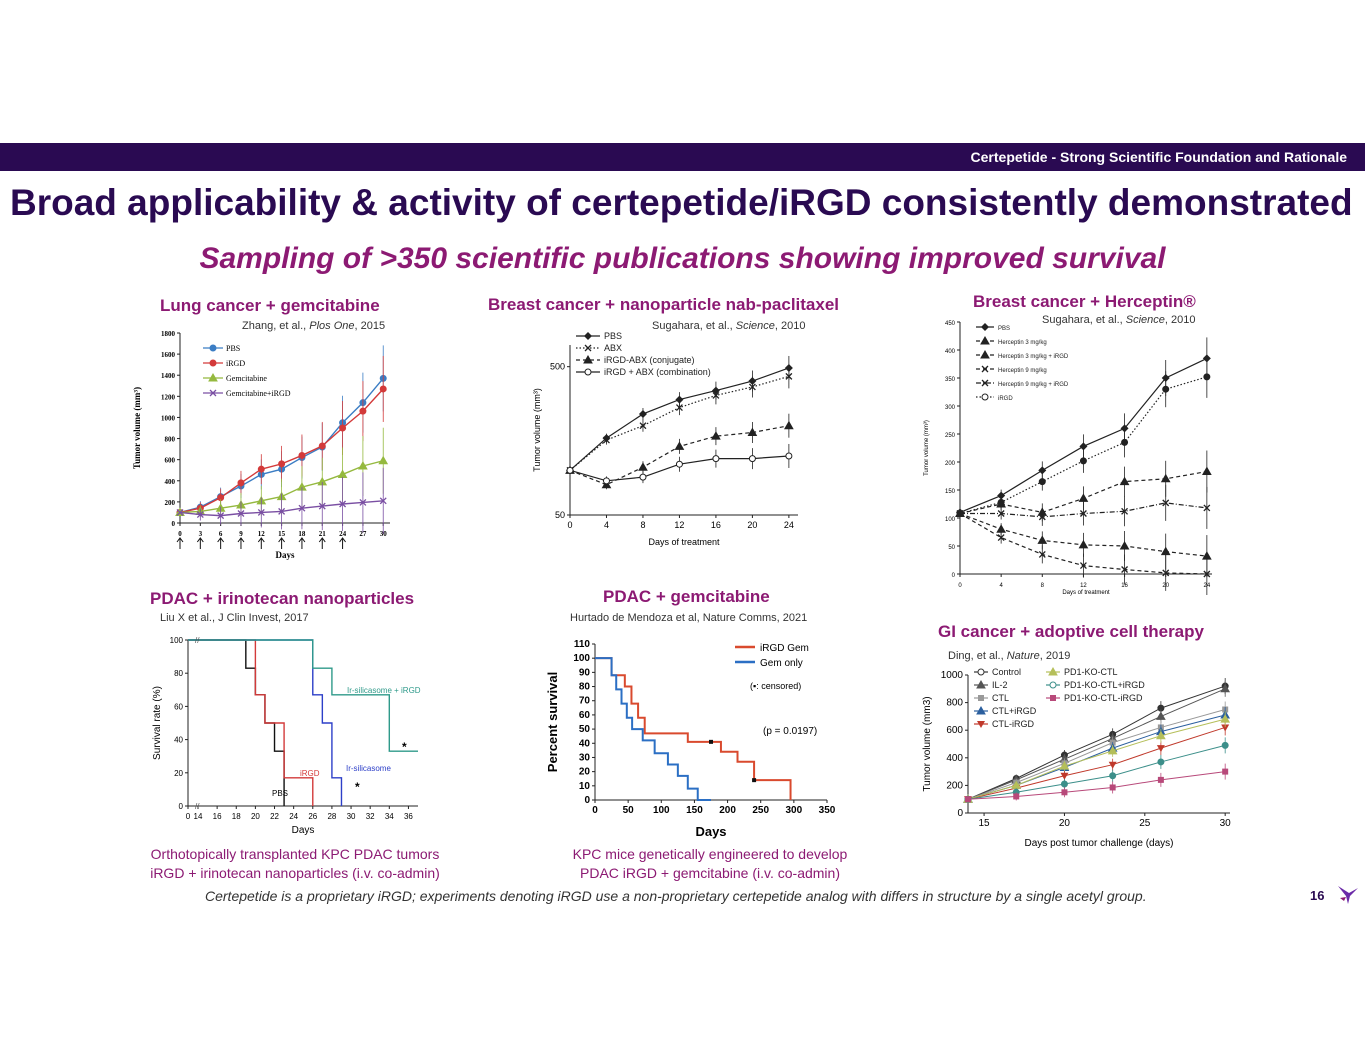 The width and height of the screenshot is (1365, 1055). Describe the element at coordinates (1000, 698) in the screenshot. I see `legend-label: CTL` at that location.